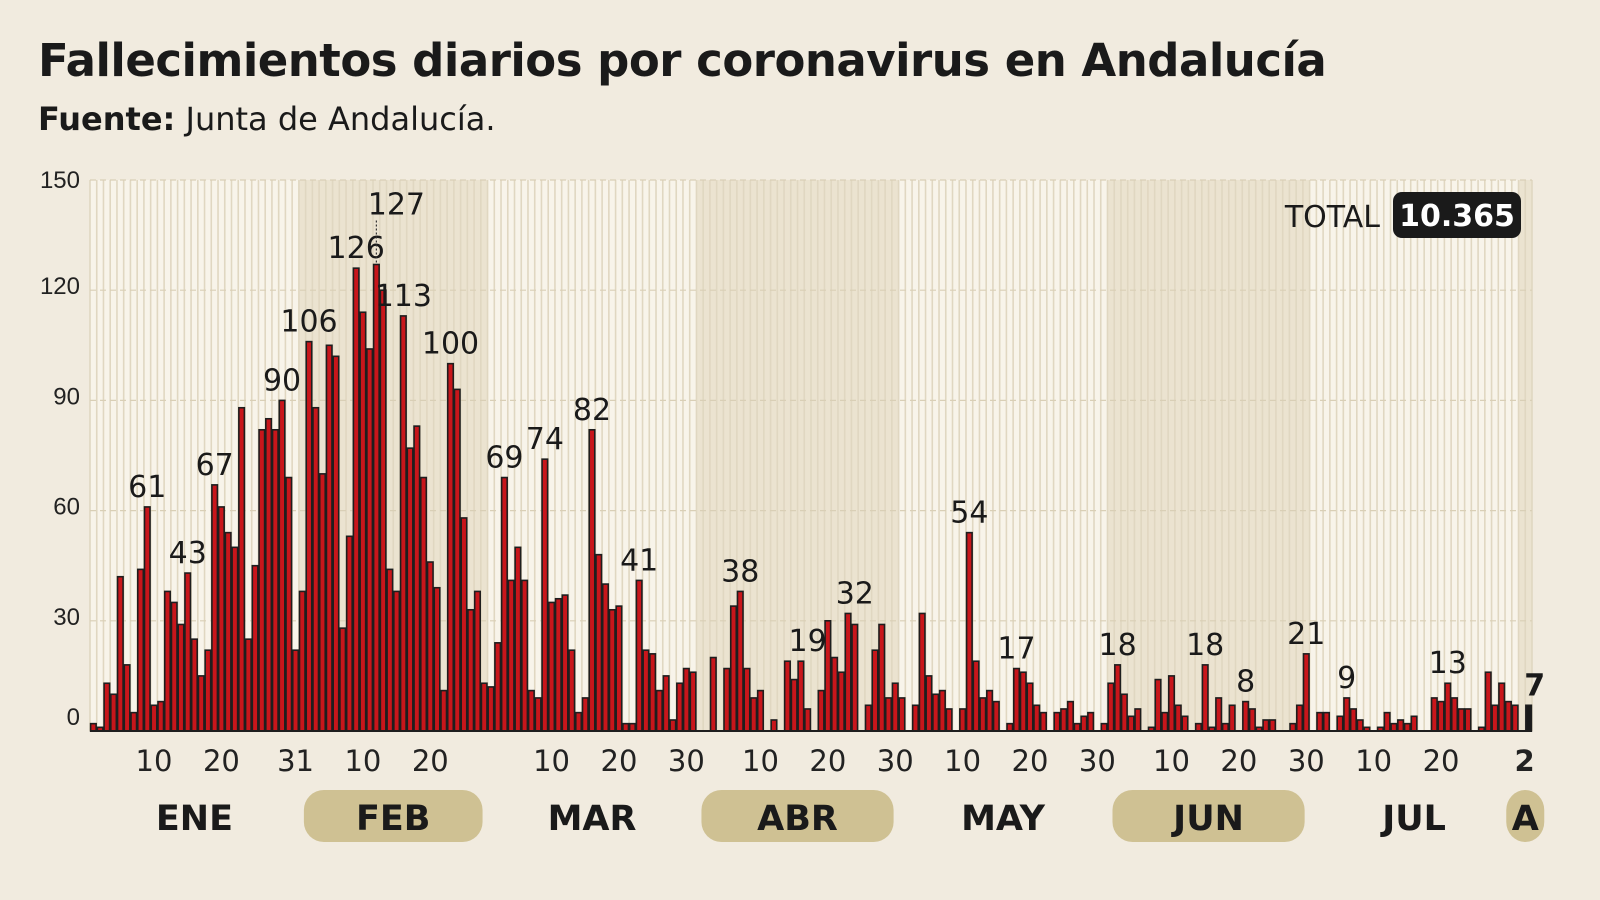 This screenshot has height=900, width=1600. What do you see at coordinates (1413, 819) in the screenshot?
I see `month-label-jul: JUL` at bounding box center [1413, 819].